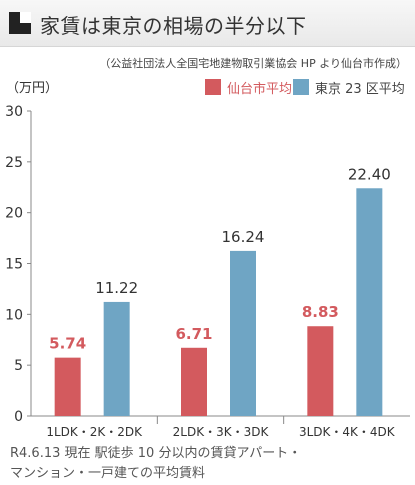  I want to click on chart-header: 家賃は東京の相場の半分以下, so click(207, 23).